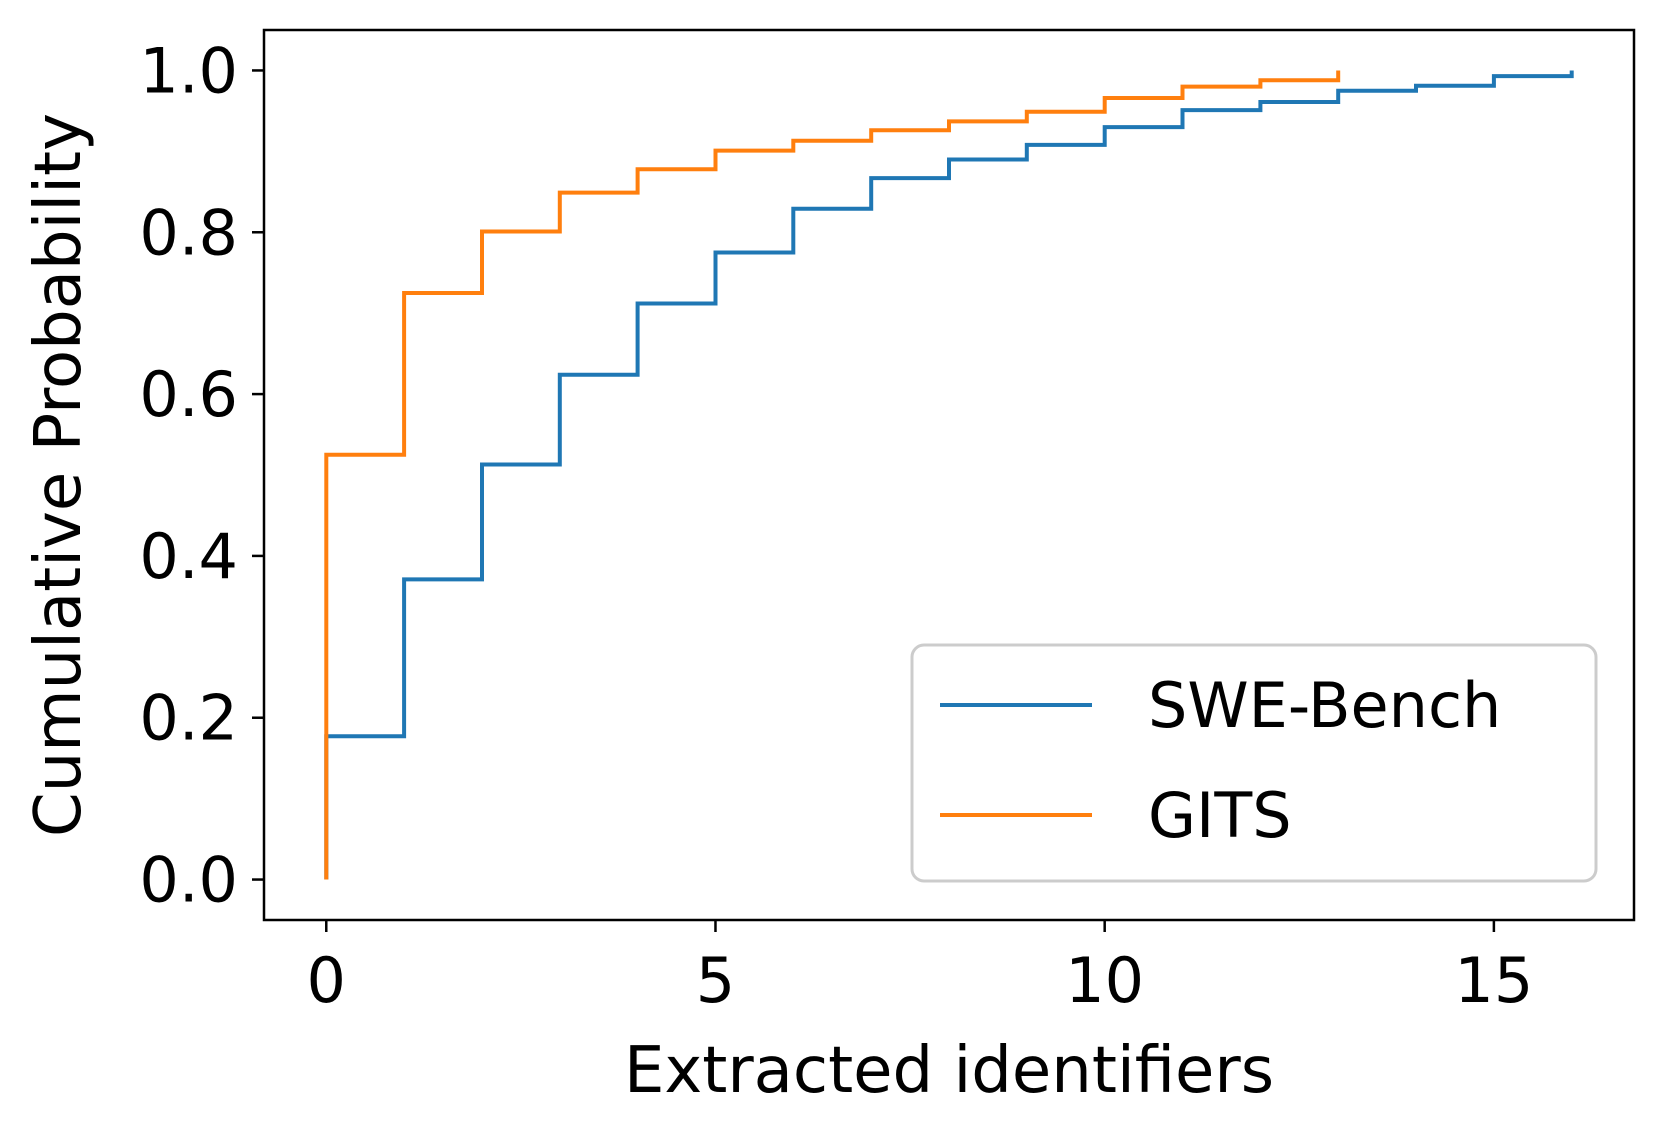  What do you see at coordinates (201, 475) in the screenshot?
I see `y-axis: 0.0 0.2 0.4 0.6 0.8 1.0` at bounding box center [201, 475].